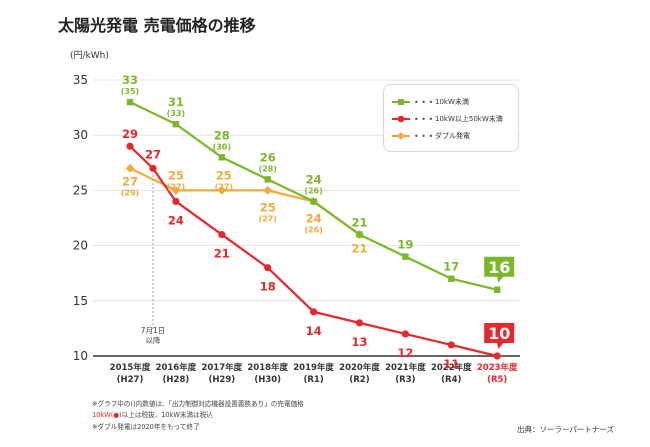 The width and height of the screenshot is (650, 447). I want to click on label-1-3: 21, so click(222, 254).